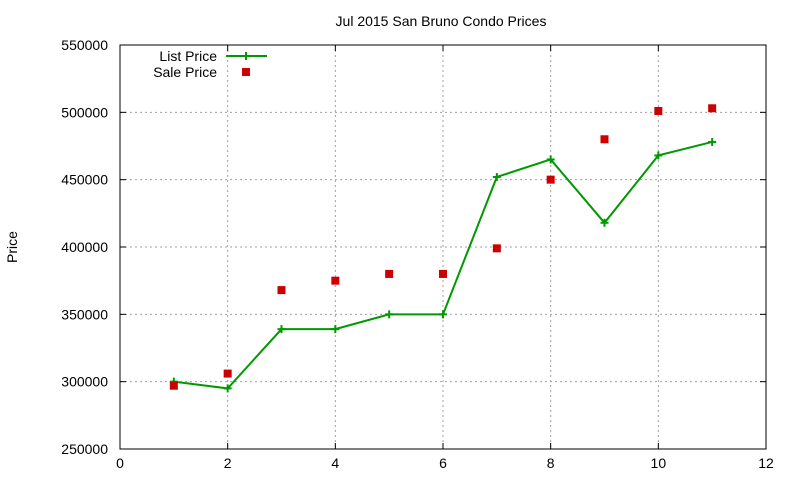 The height and width of the screenshot is (480, 800). Describe the element at coordinates (84, 45) in the screenshot. I see `y-tick-label: 550000` at that location.